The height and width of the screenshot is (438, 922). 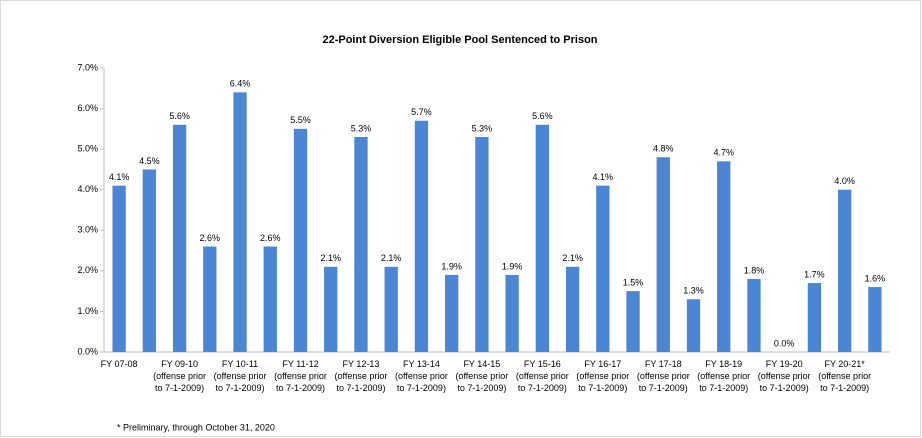 What do you see at coordinates (784, 343) in the screenshot?
I see `value-label: 0.0%` at bounding box center [784, 343].